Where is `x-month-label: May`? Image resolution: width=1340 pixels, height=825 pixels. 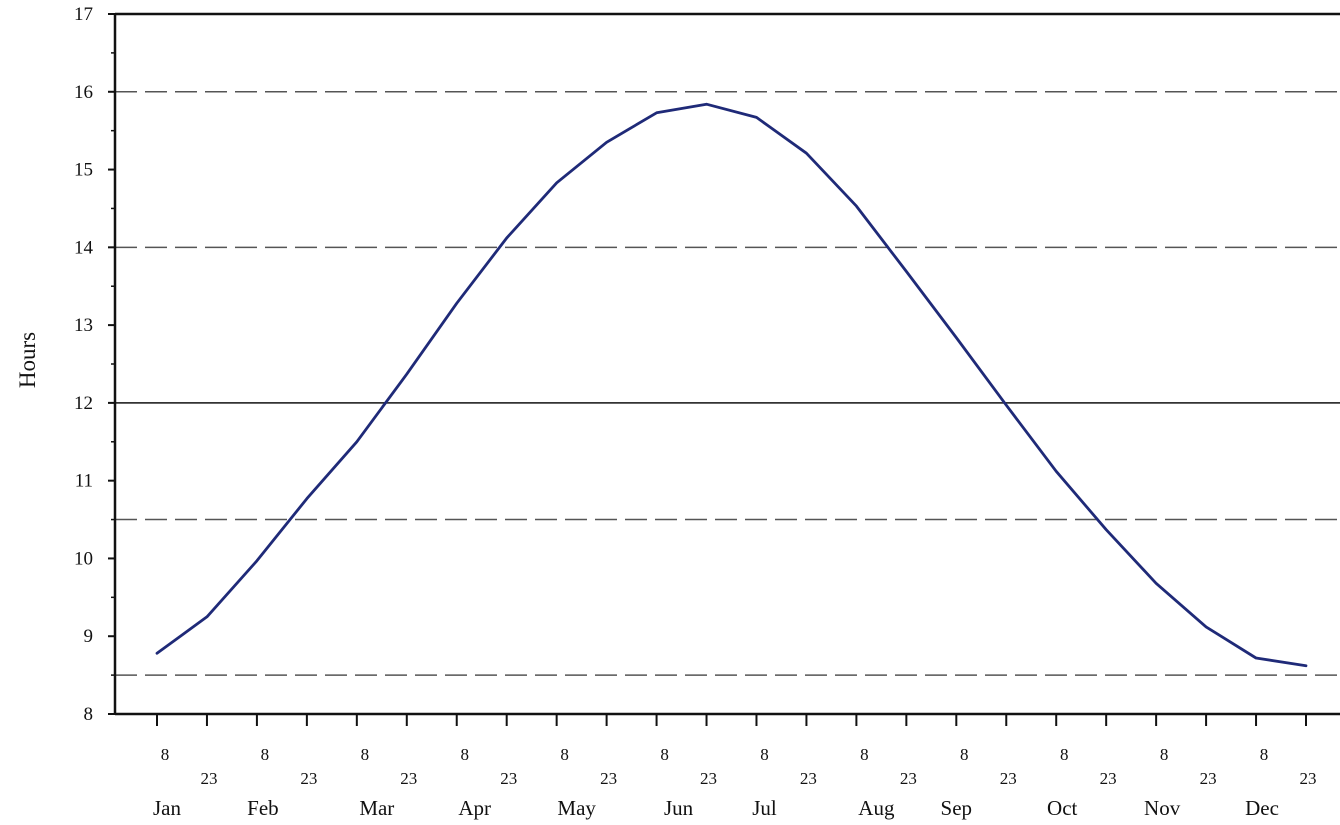 x-month-label: May is located at coordinates (576, 808).